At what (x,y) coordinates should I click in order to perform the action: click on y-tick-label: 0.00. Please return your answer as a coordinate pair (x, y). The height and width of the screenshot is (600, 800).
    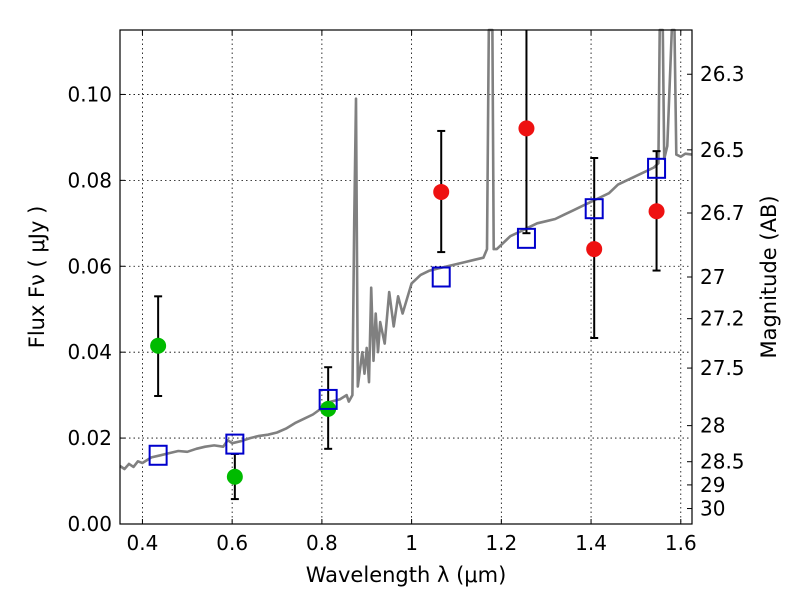
    Looking at the image, I should click on (89, 524).